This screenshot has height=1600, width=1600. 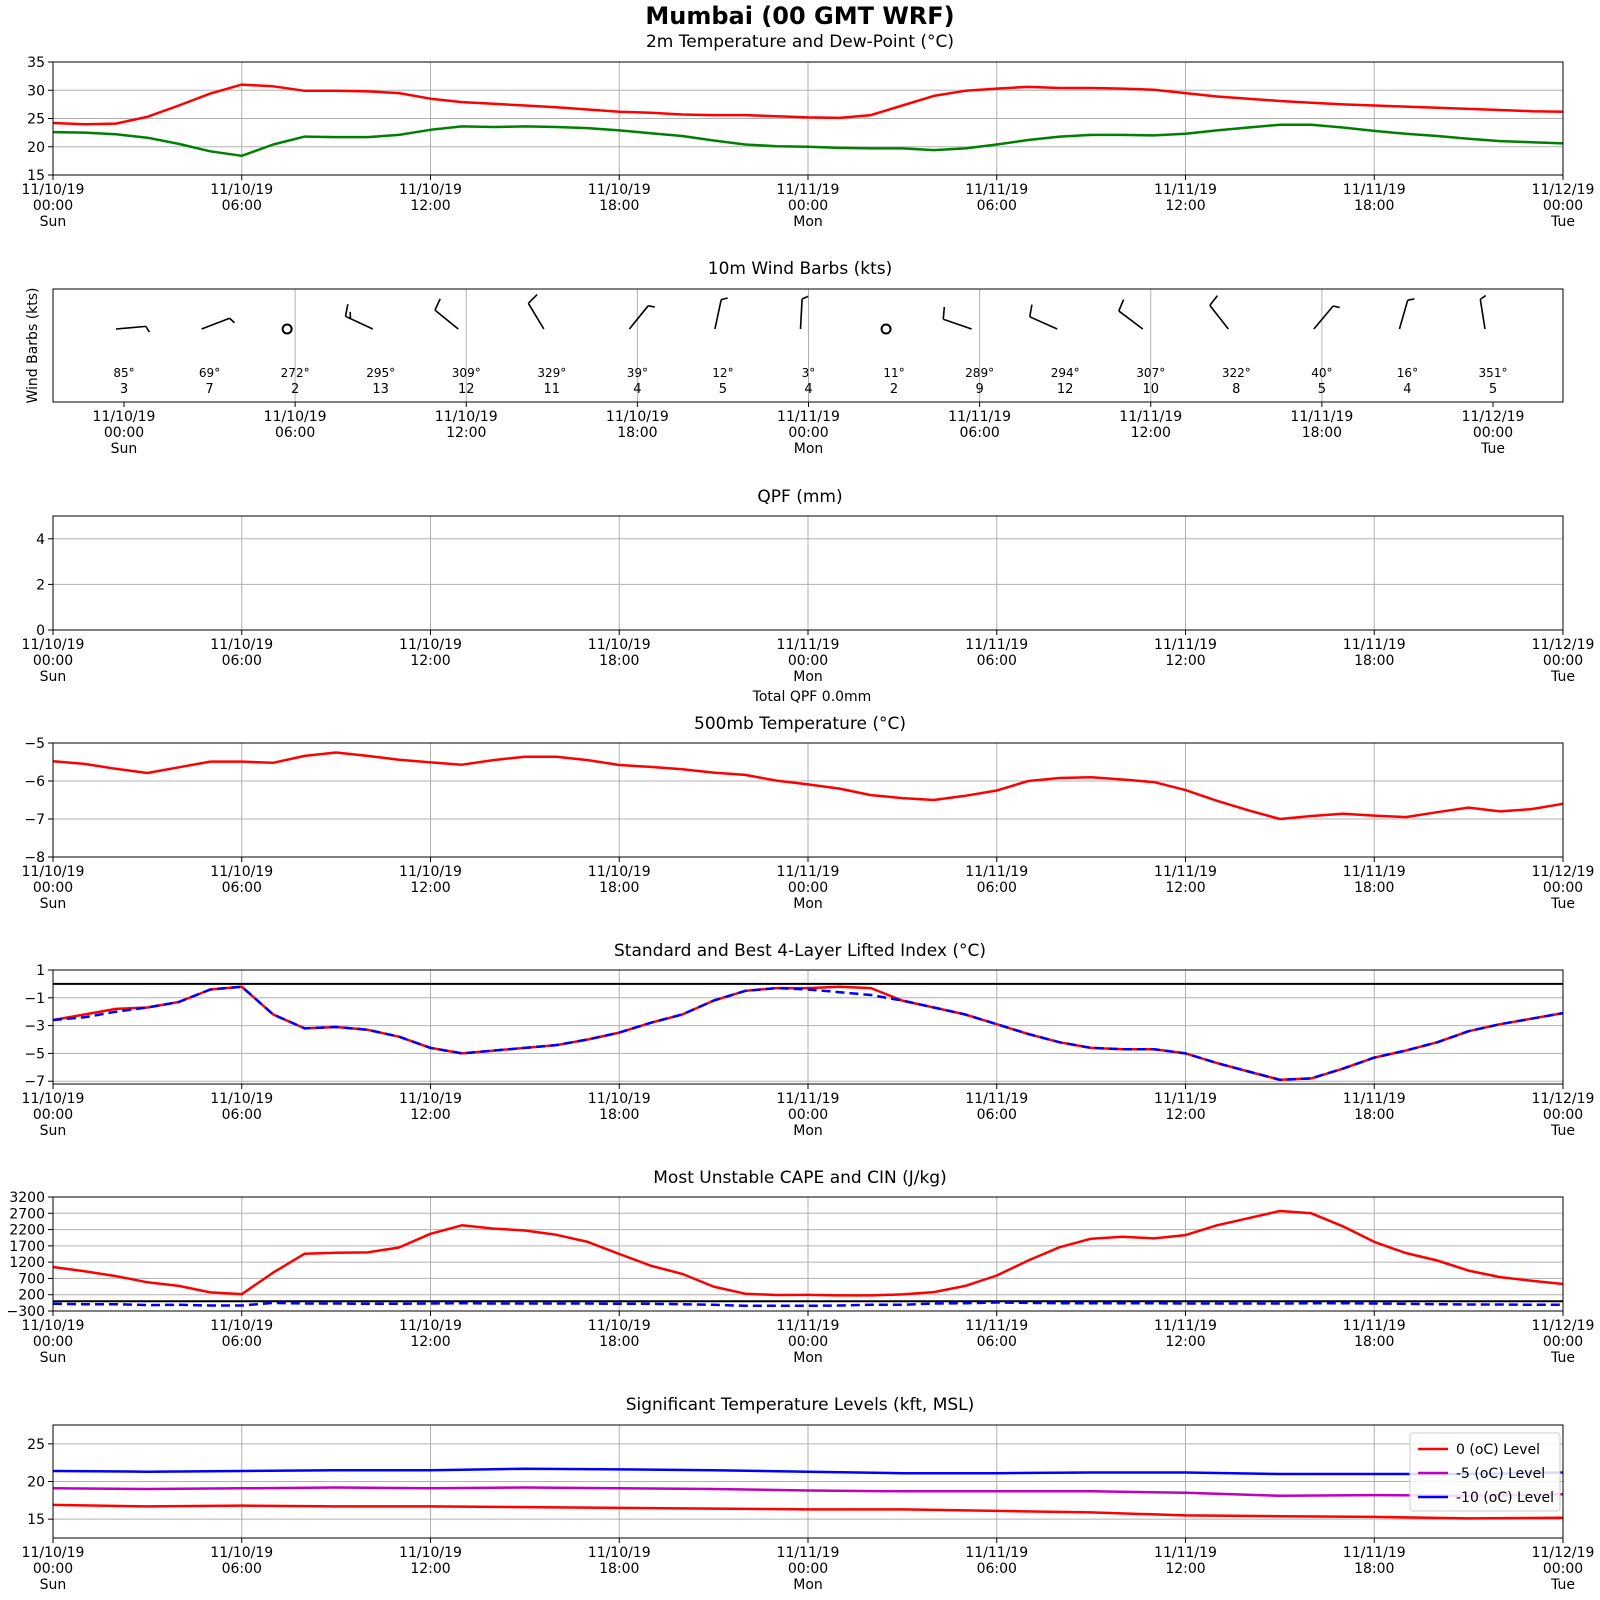 I want to click on y-tick-label: −5, so click(x=34, y=1054).